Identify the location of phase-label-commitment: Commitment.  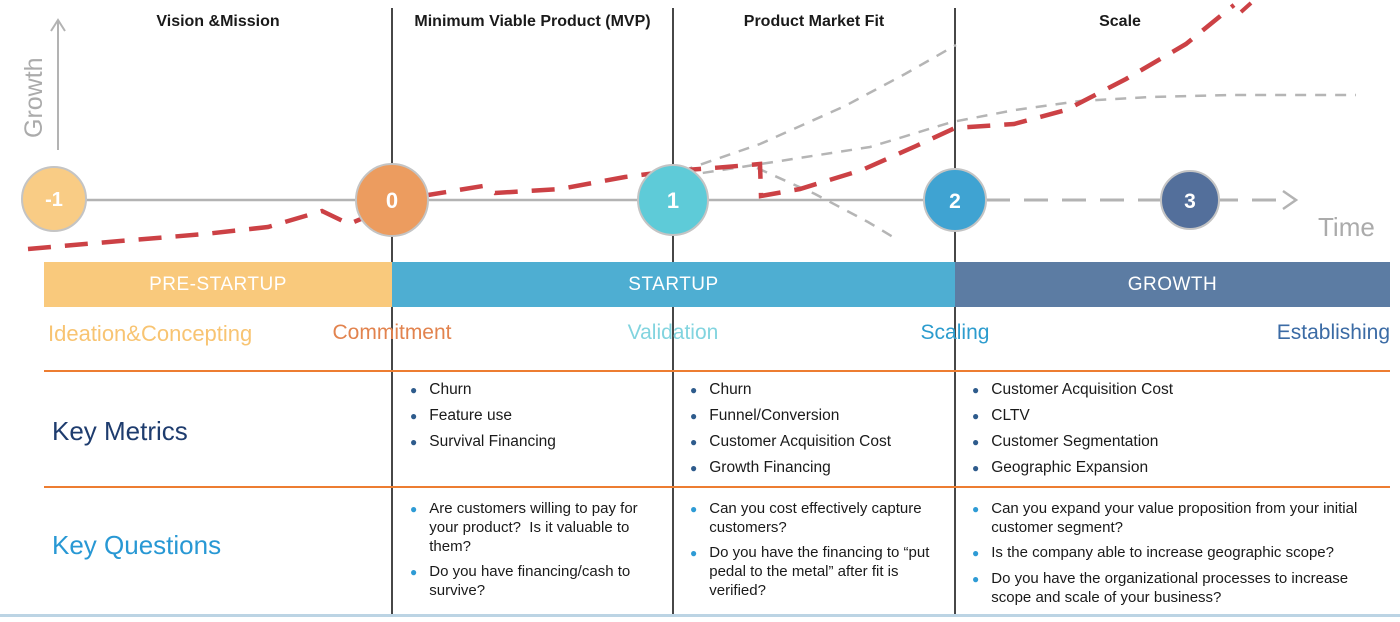
(392, 332).